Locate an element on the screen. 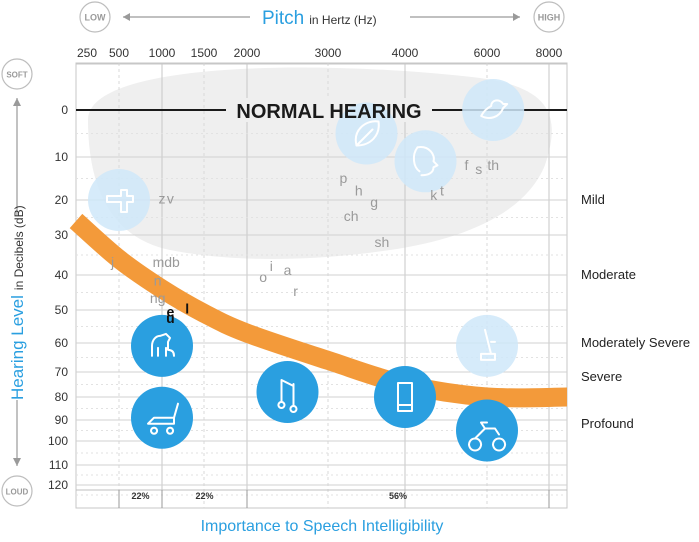  phone-bubble is located at coordinates (405, 397).